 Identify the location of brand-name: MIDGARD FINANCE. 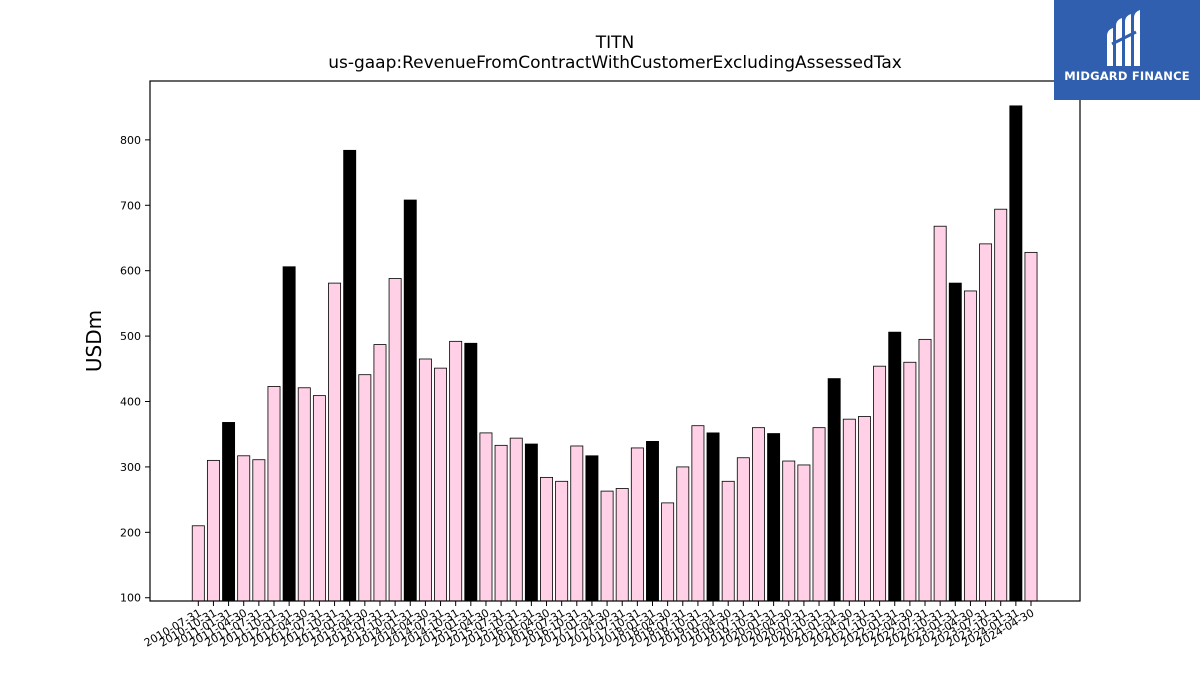
(1127, 76).